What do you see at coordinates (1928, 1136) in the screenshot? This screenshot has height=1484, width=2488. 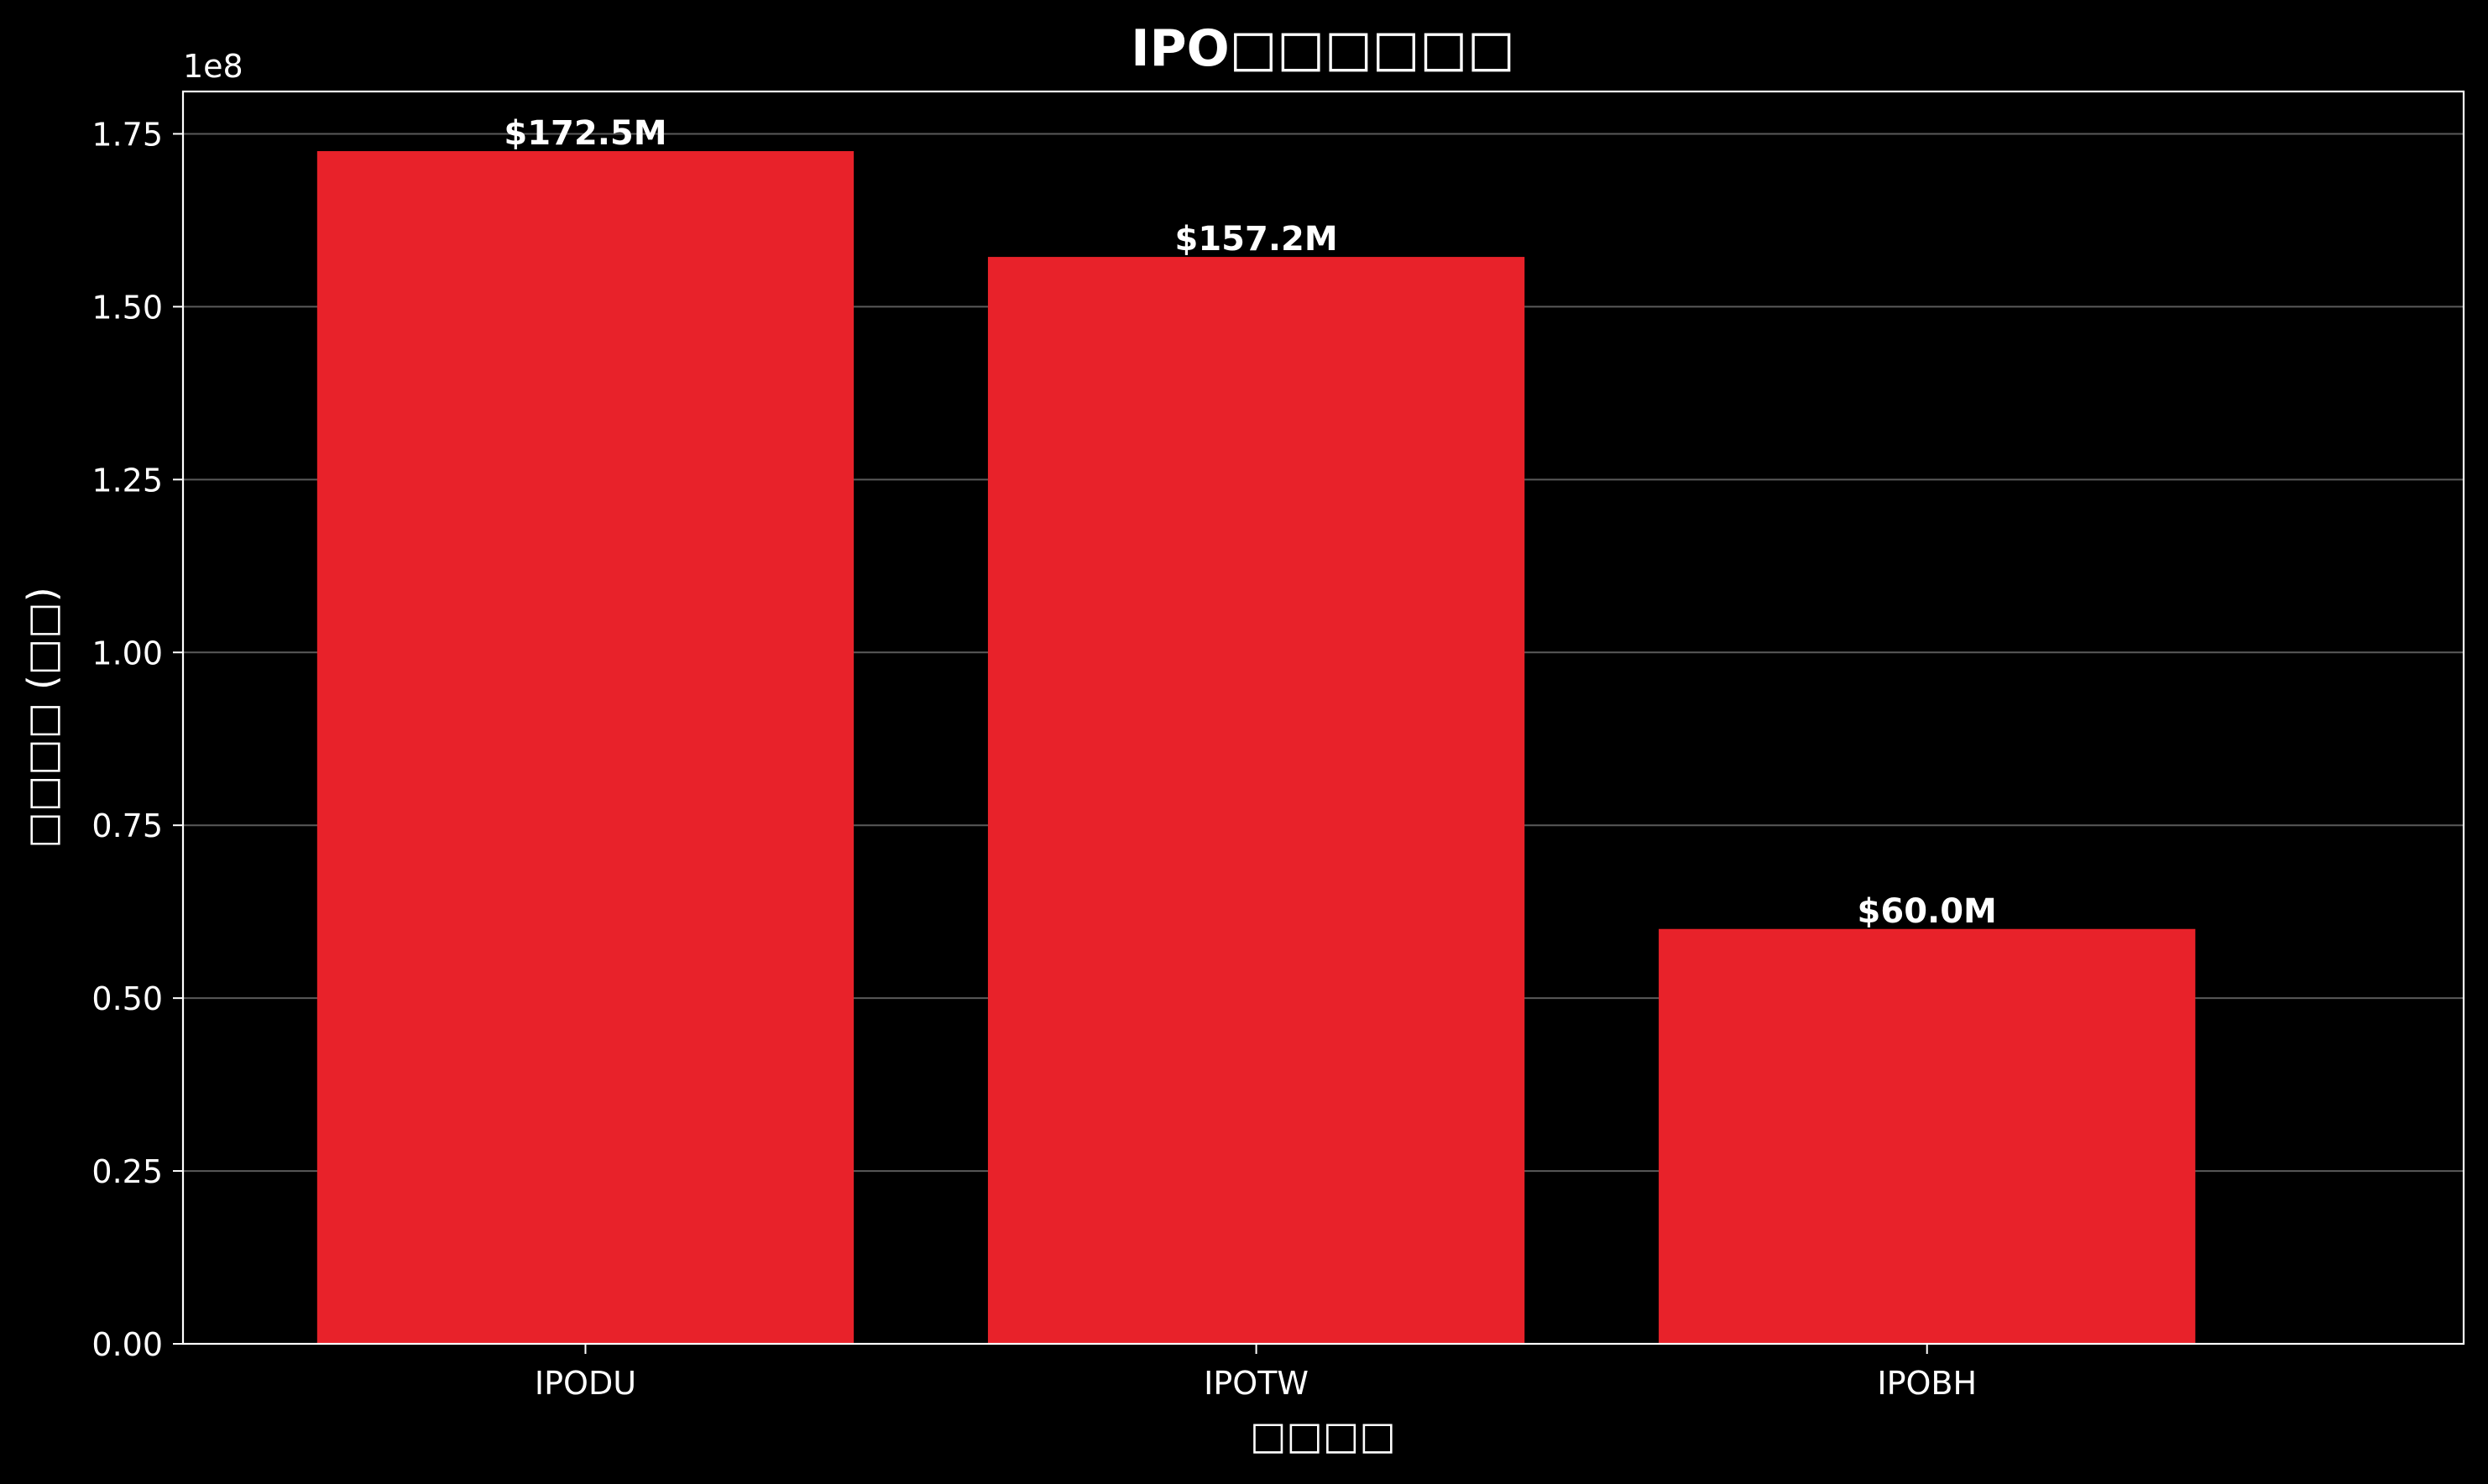 I see `bar-ipobh` at bounding box center [1928, 1136].